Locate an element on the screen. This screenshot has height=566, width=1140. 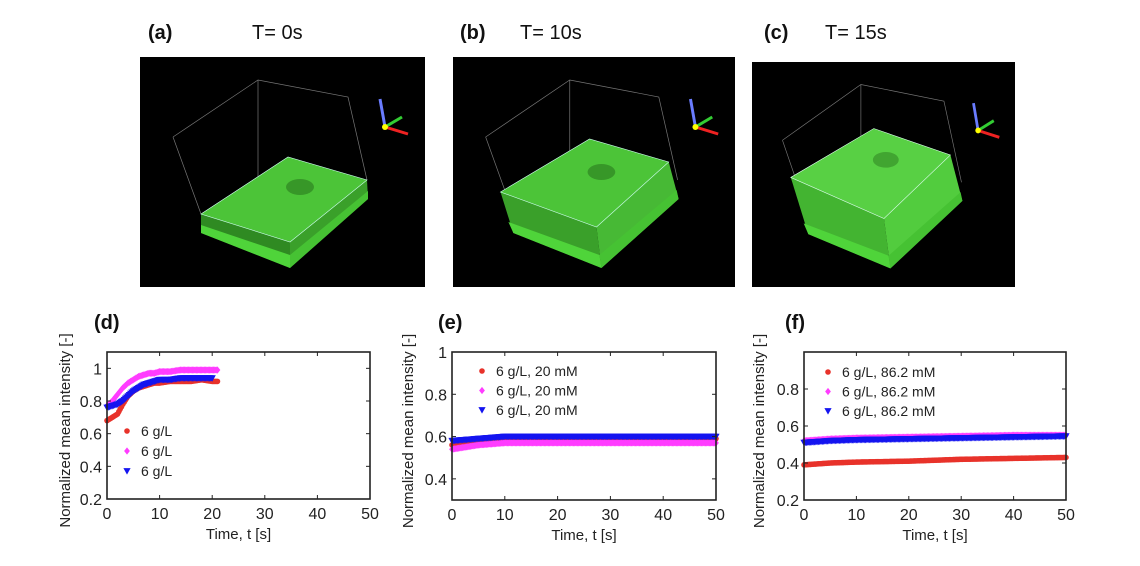
time-label-b: T= 10s is located at coordinates (551, 33).